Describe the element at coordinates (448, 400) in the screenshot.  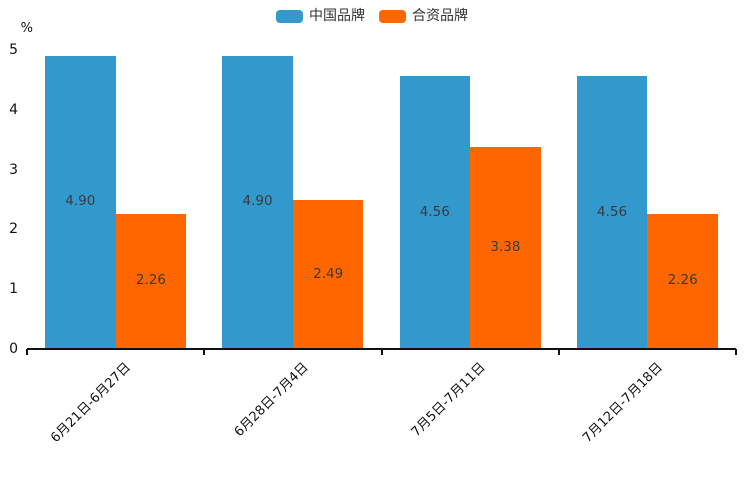
I see `x-tick-label-group-3: 7月5日-7月11日` at that location.